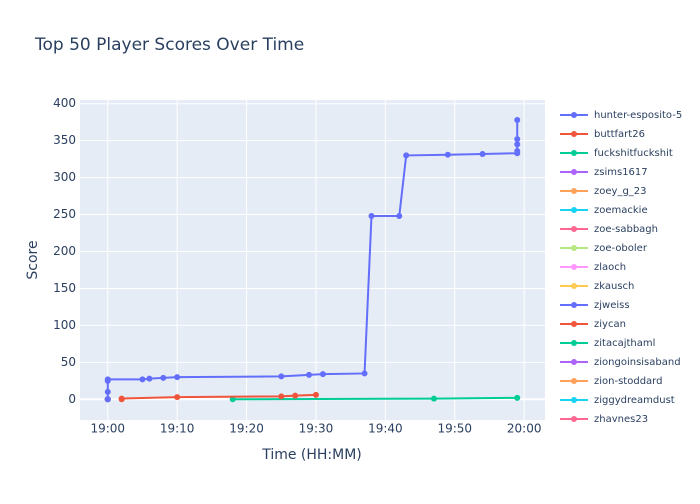 The height and width of the screenshot is (504, 700). I want to click on legend-item: ziycan, so click(593, 324).